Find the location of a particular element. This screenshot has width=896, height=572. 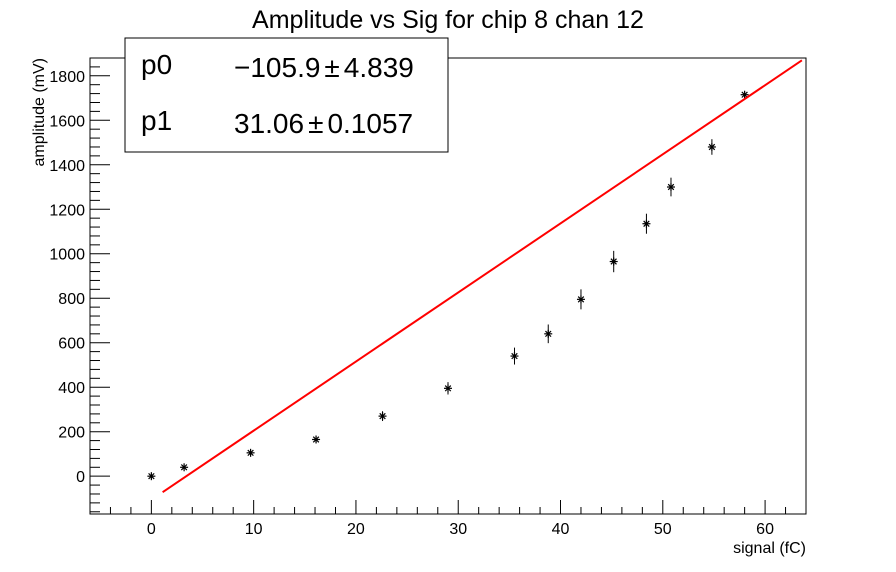

stats-param-name-p0: p0 is located at coordinates (156, 64).